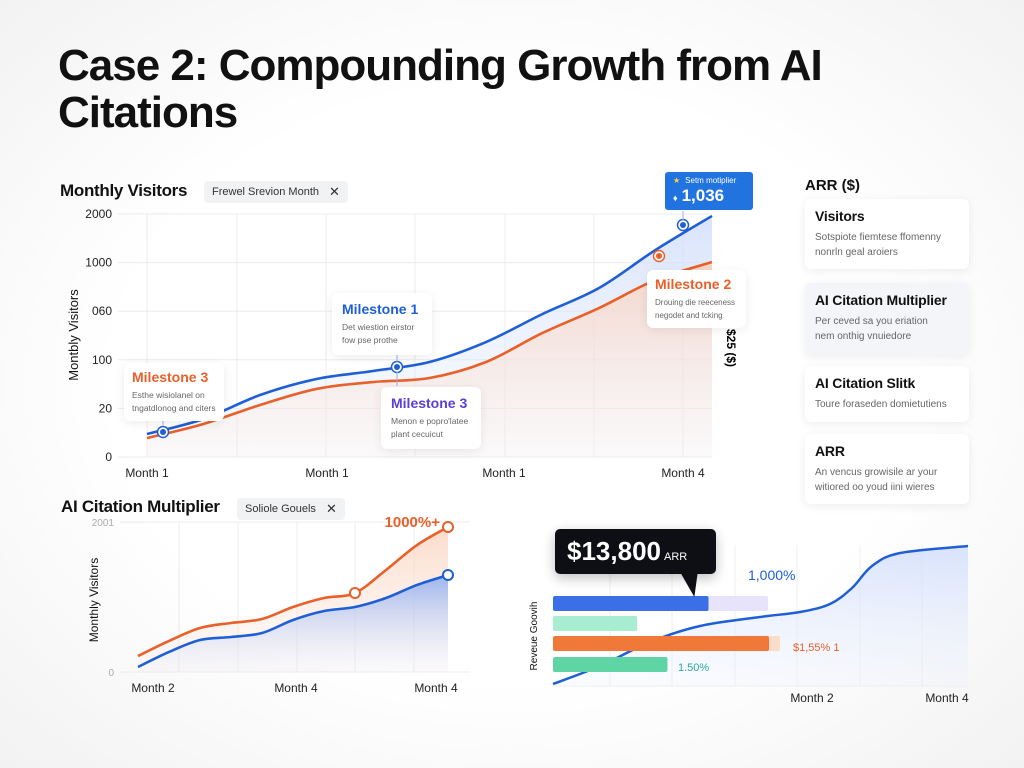  I want to click on y-tick-label: 20, so click(106, 408).